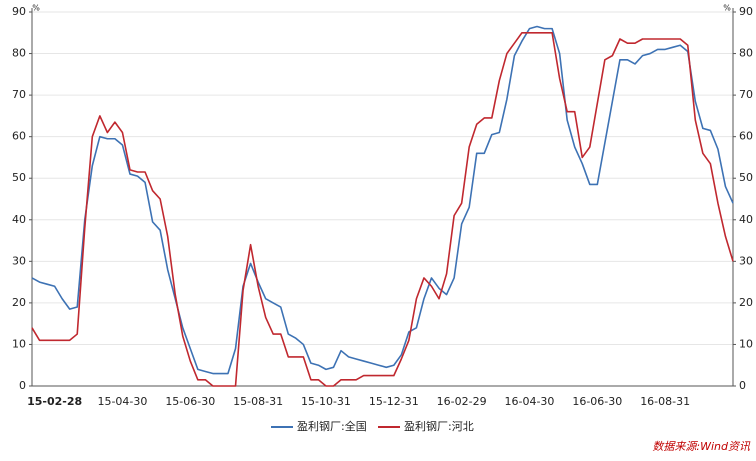  Describe the element at coordinates (19, 94) in the screenshot. I see `y-tick-label: 70` at that location.